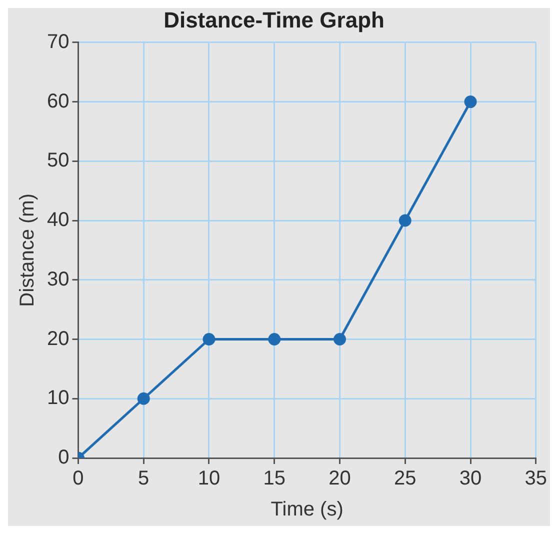 This screenshot has height=534, width=558. Describe the element at coordinates (274, 19) in the screenshot. I see `chart-title: Distance-Time Graph` at that location.